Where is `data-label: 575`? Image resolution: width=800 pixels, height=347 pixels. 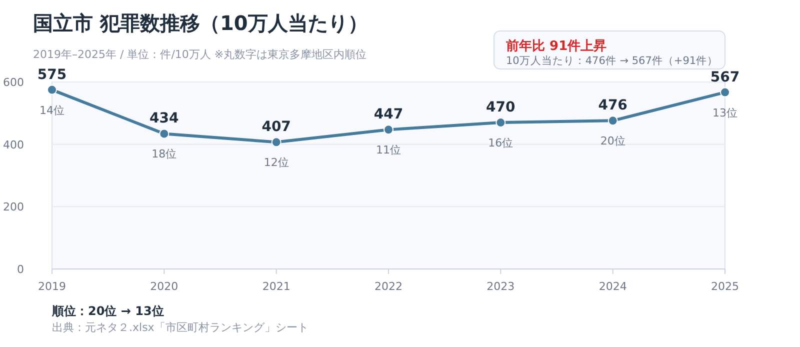 data-label: 575 is located at coordinates (52, 74).